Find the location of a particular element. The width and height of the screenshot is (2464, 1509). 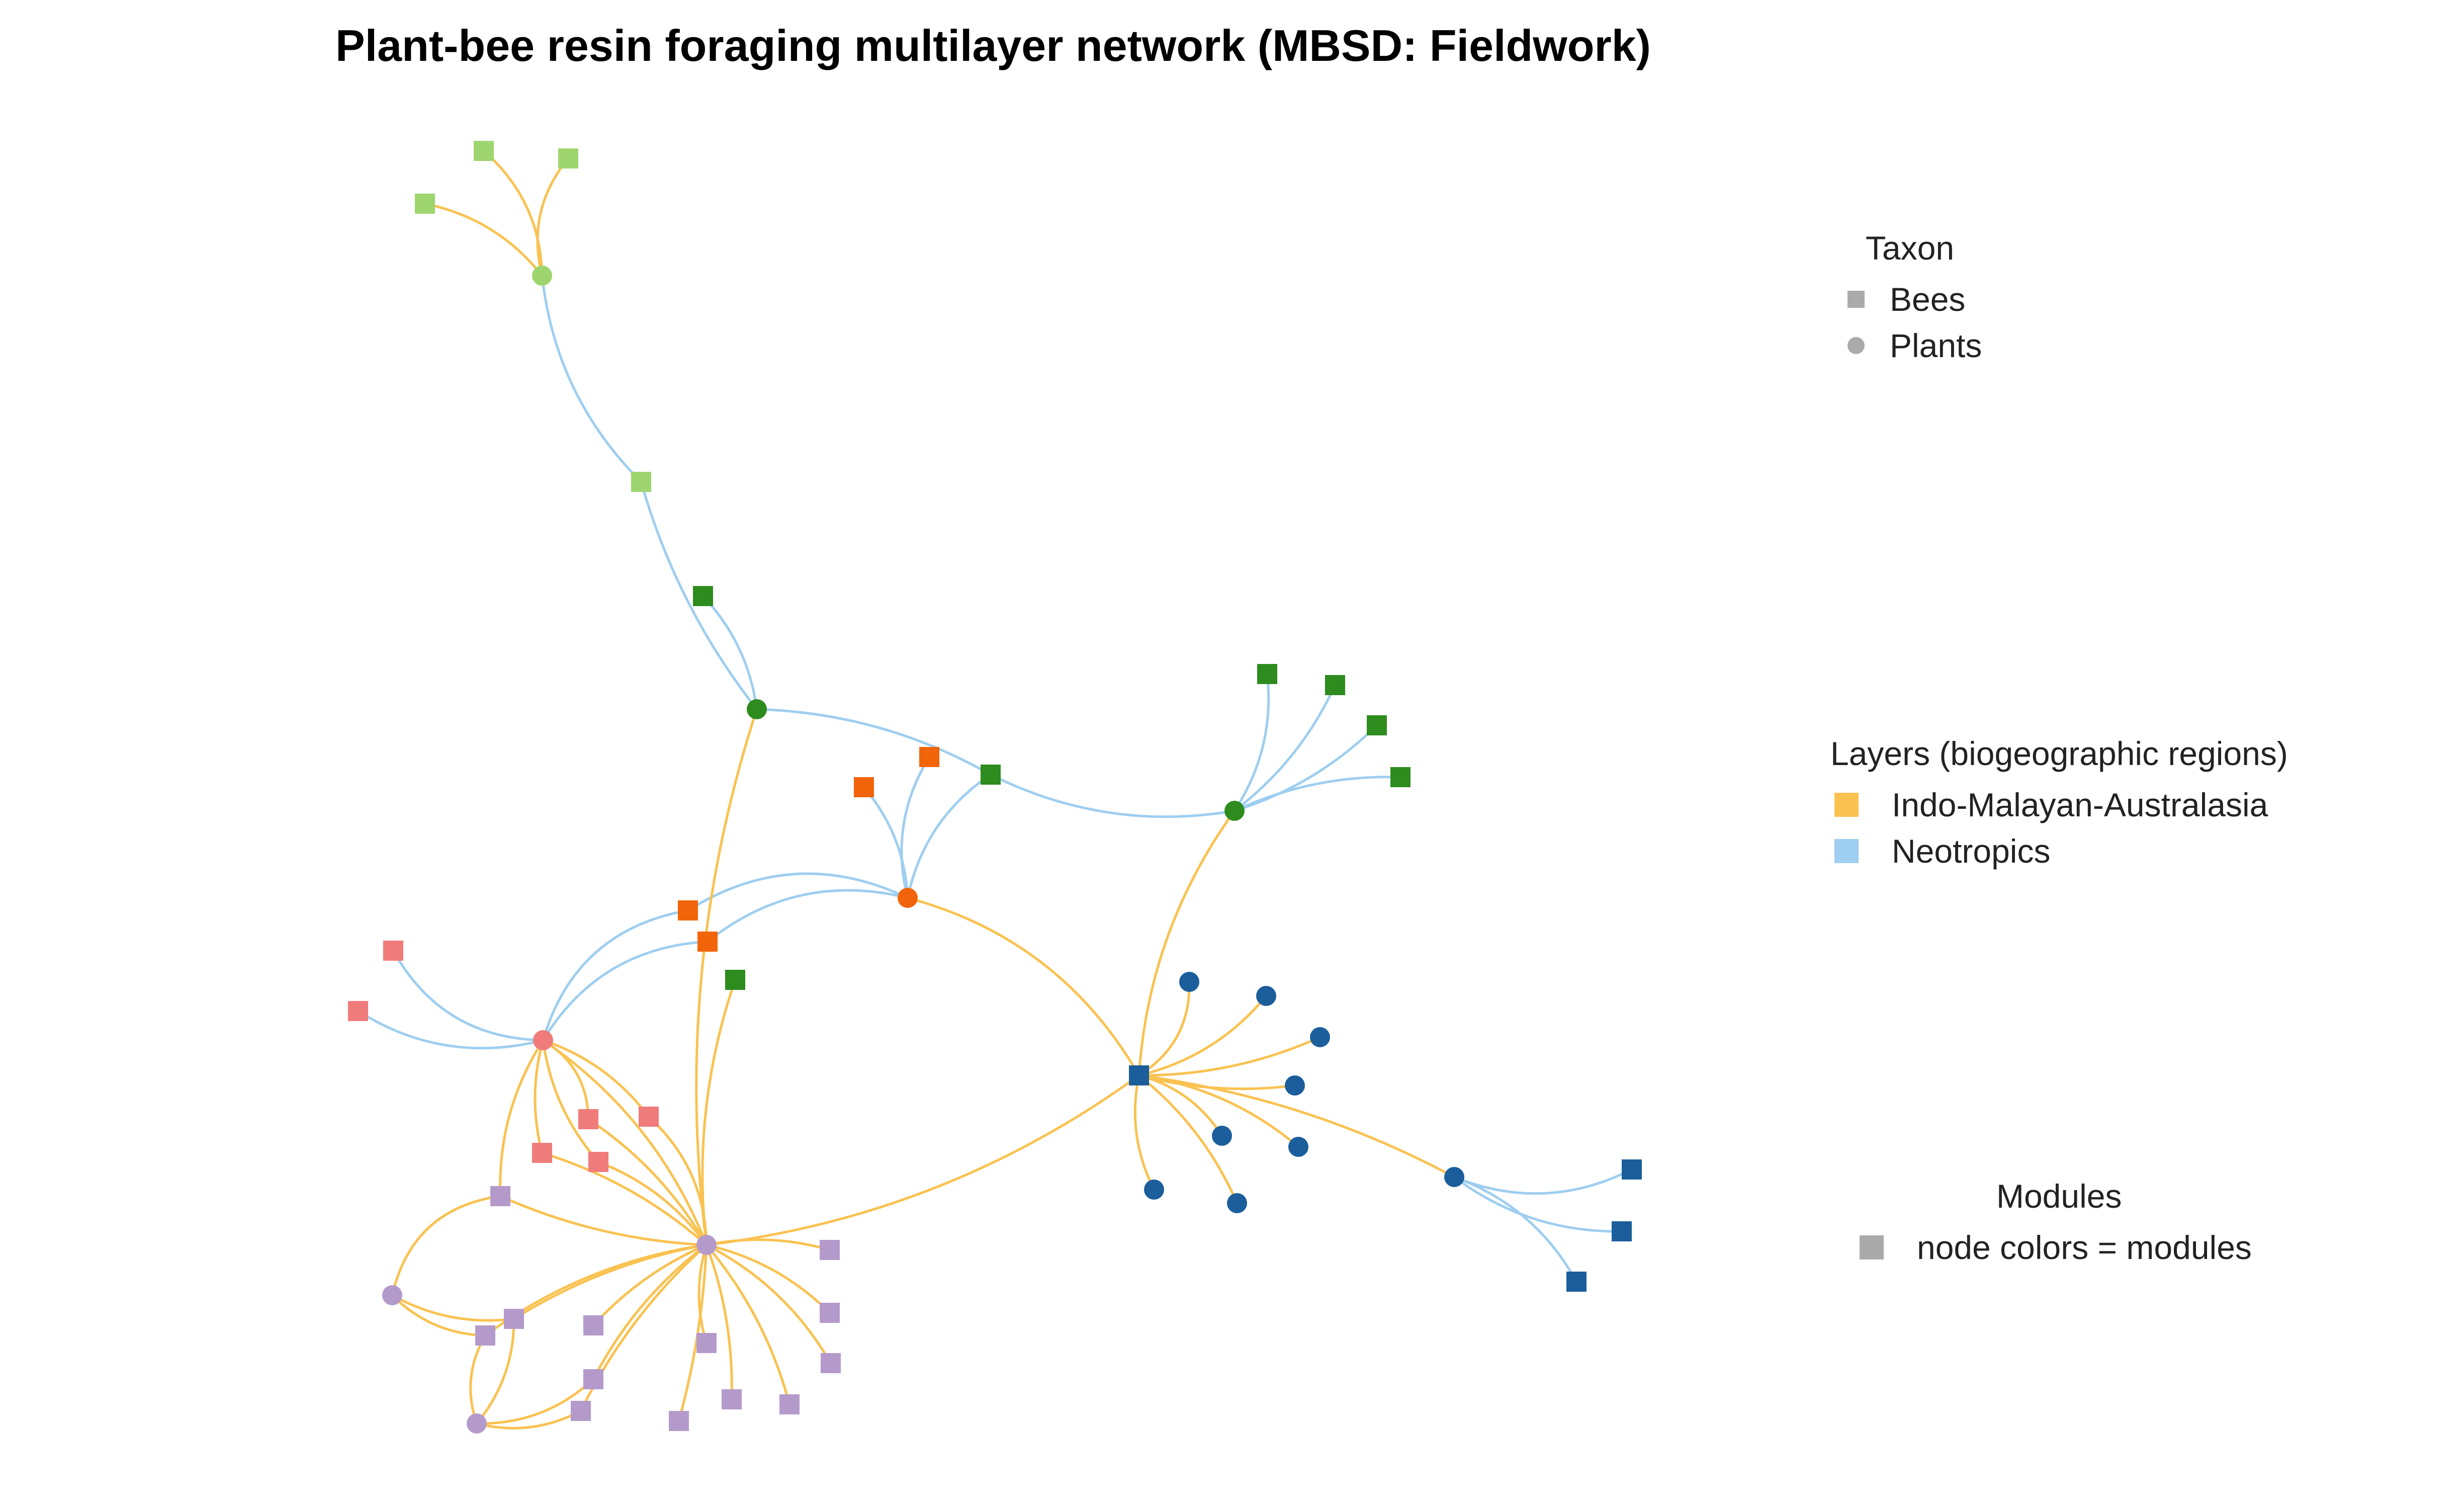

edge-u1-u13 is located at coordinates (748, 1325).